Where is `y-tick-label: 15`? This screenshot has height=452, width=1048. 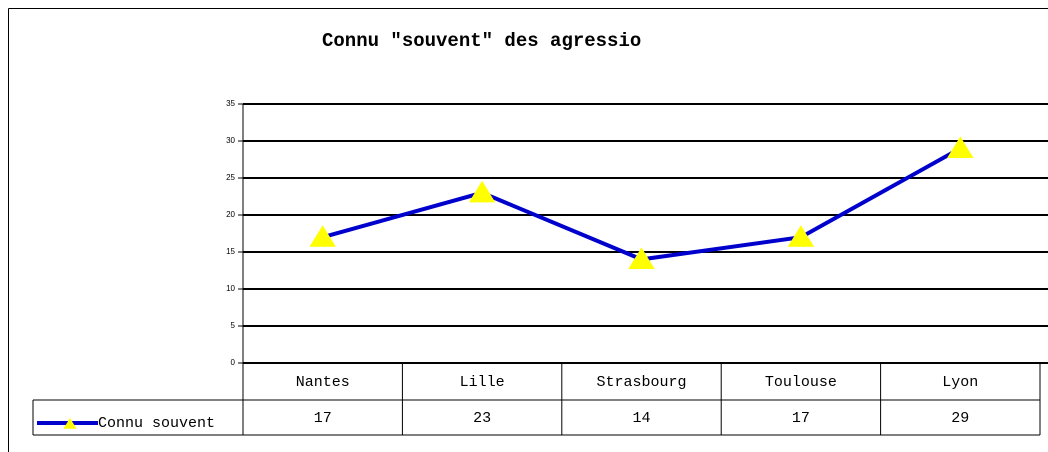 y-tick-label: 15 is located at coordinates (230, 251).